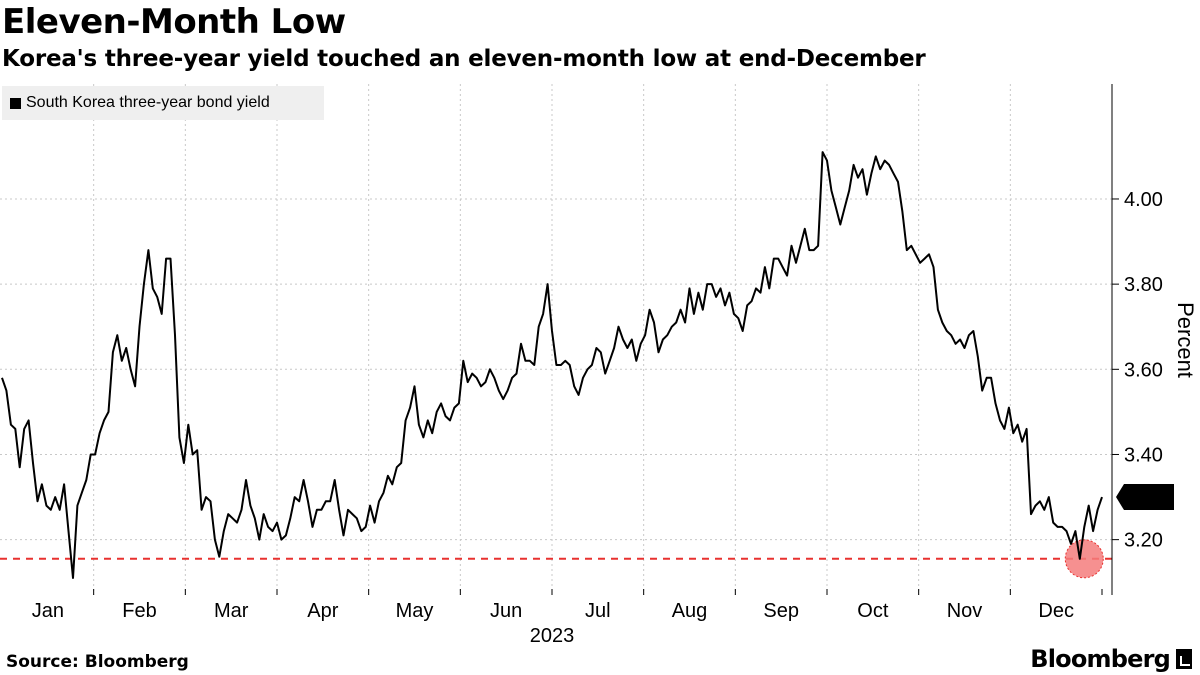  I want to click on brand-name: Bloomberg, so click(1100, 659).